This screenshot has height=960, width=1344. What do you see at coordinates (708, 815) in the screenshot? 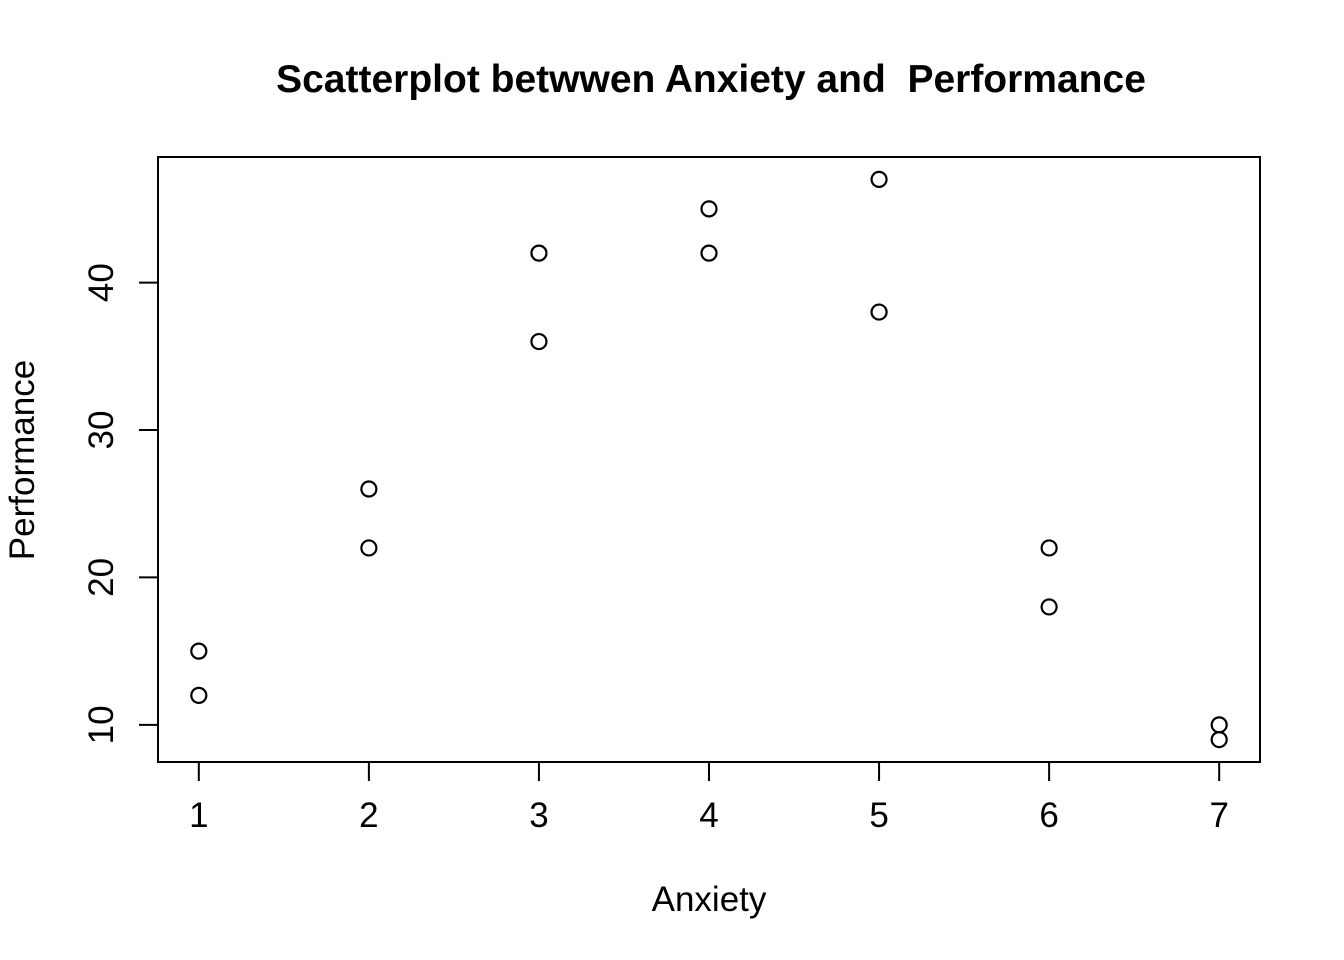
I see `x-tick-label: 4` at bounding box center [708, 815].